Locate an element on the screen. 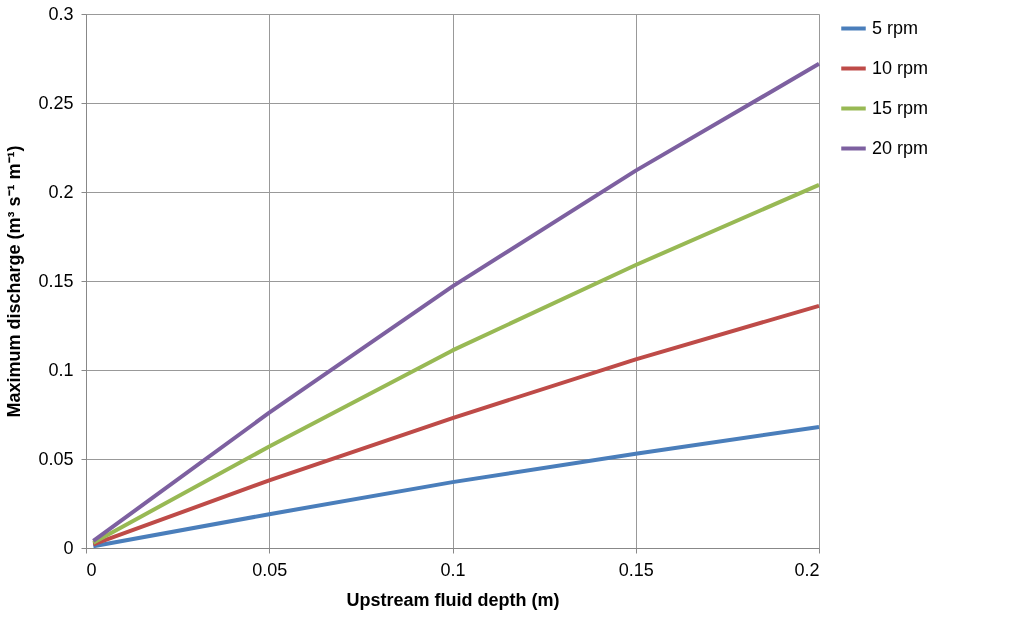  line-series is located at coordinates (456, 486).